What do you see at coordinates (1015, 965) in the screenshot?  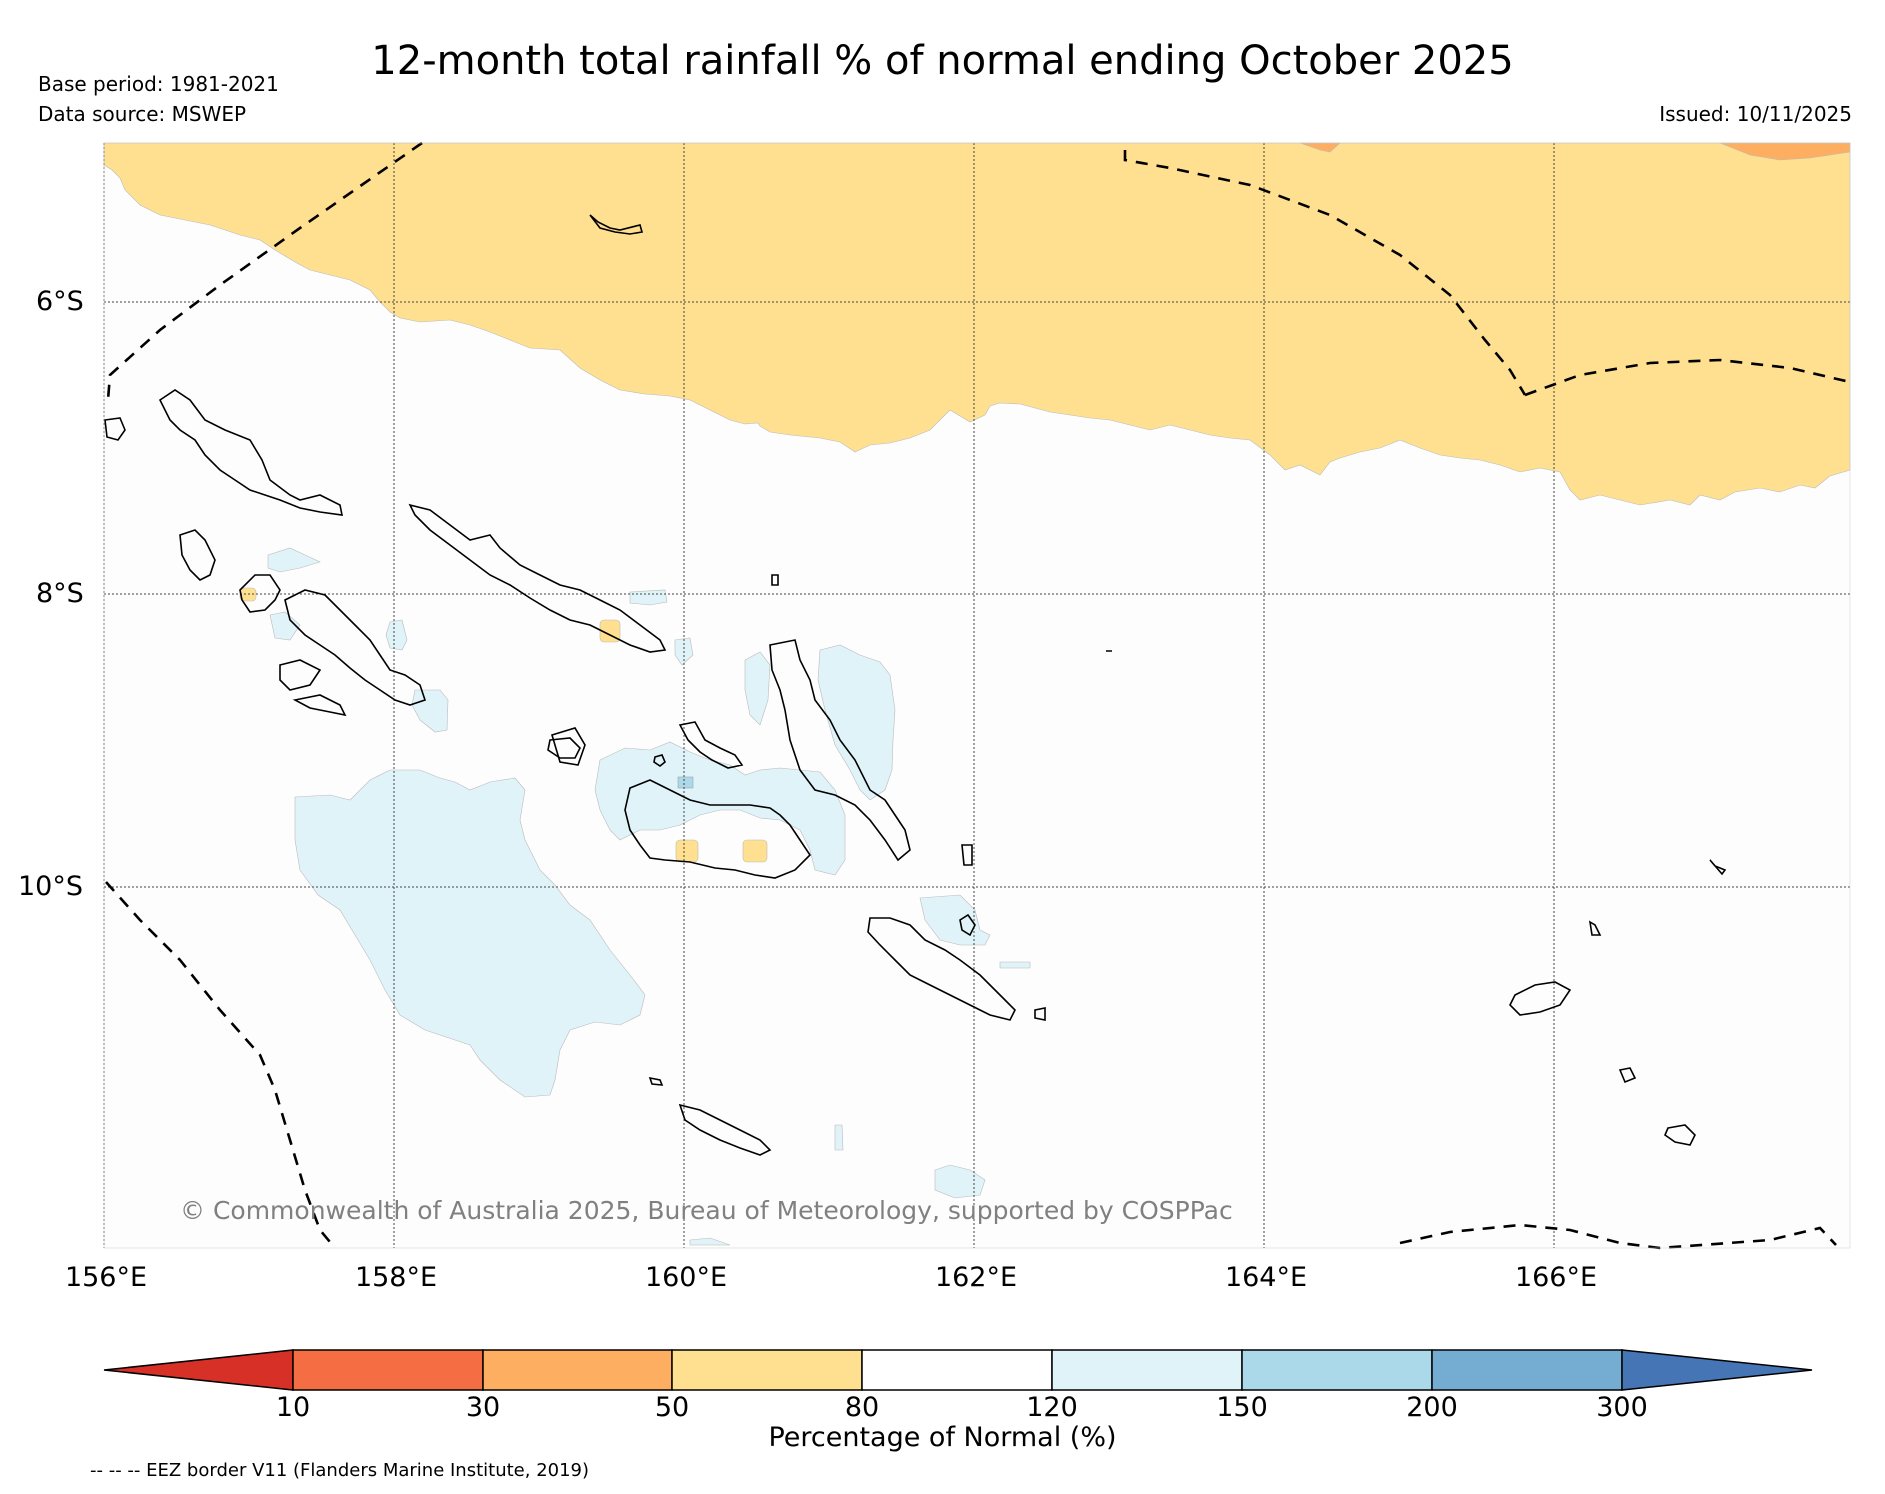 I see `rain-region-120-150-small11` at bounding box center [1015, 965].